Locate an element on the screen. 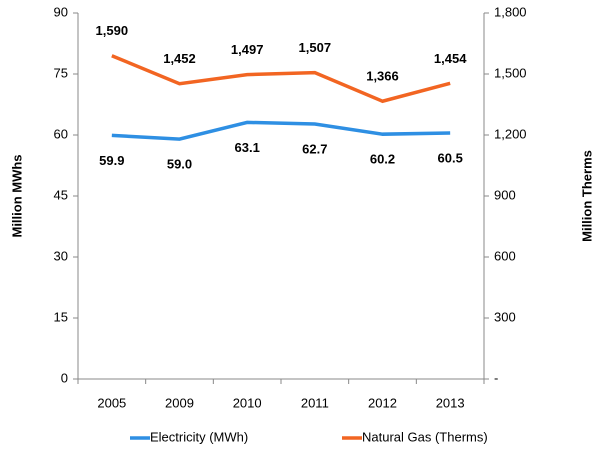 The width and height of the screenshot is (598, 454). y-tick-label: 15 is located at coordinates (61, 316).